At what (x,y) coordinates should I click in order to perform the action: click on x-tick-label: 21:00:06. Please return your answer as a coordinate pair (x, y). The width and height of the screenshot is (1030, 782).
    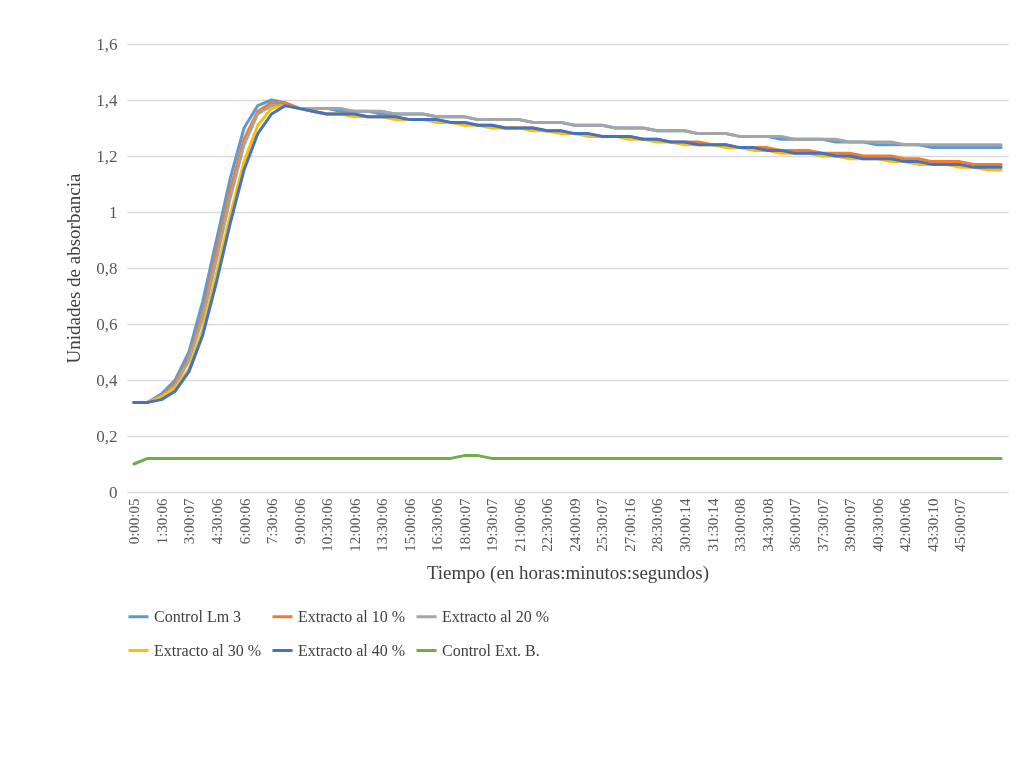
    Looking at the image, I should click on (519, 525).